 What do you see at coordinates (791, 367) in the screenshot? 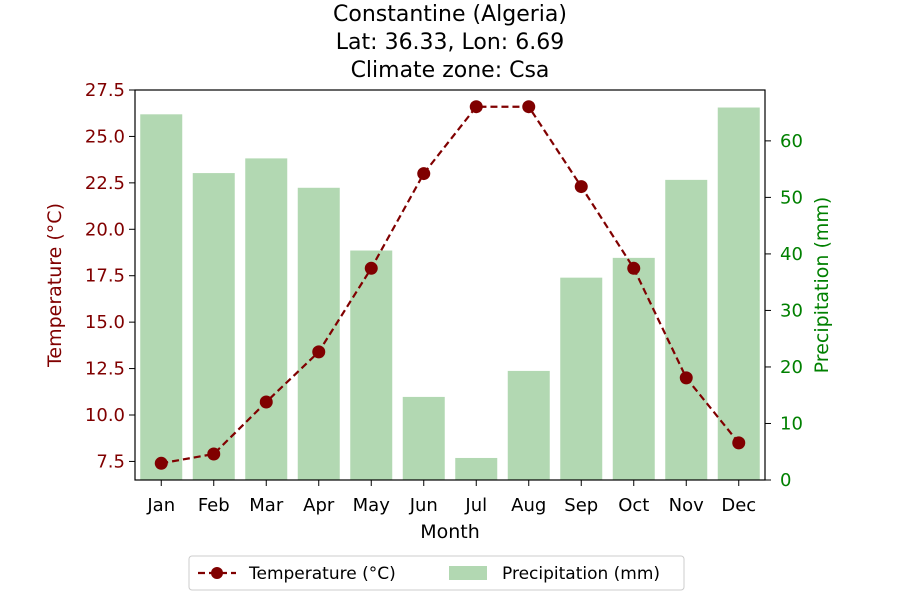
I see `right-tick-label: 20` at bounding box center [791, 367].